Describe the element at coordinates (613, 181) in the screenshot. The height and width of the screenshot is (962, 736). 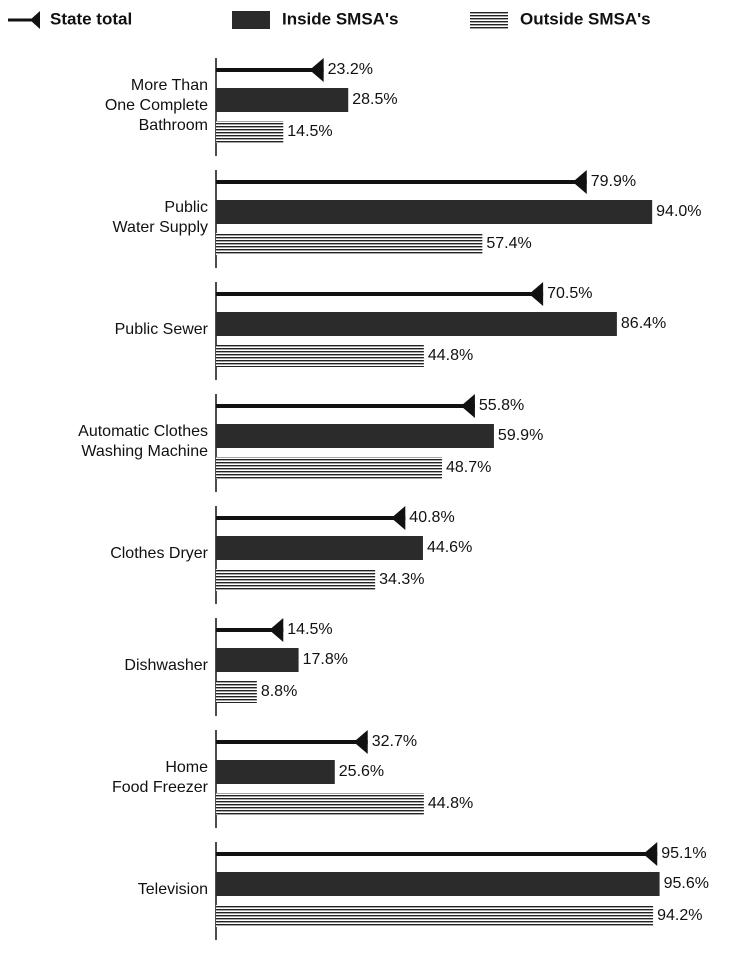
I see `value-label: 79.9%` at that location.